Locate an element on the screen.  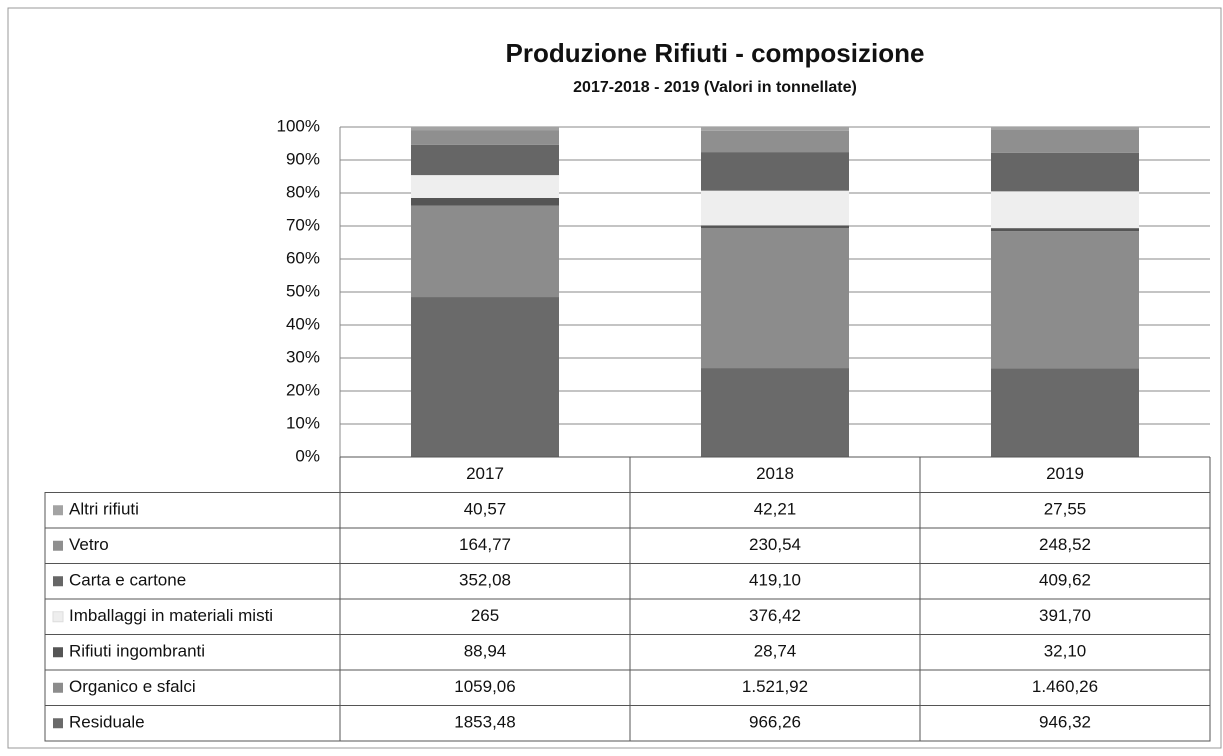
table-value: 946,32 is located at coordinates (1065, 722).